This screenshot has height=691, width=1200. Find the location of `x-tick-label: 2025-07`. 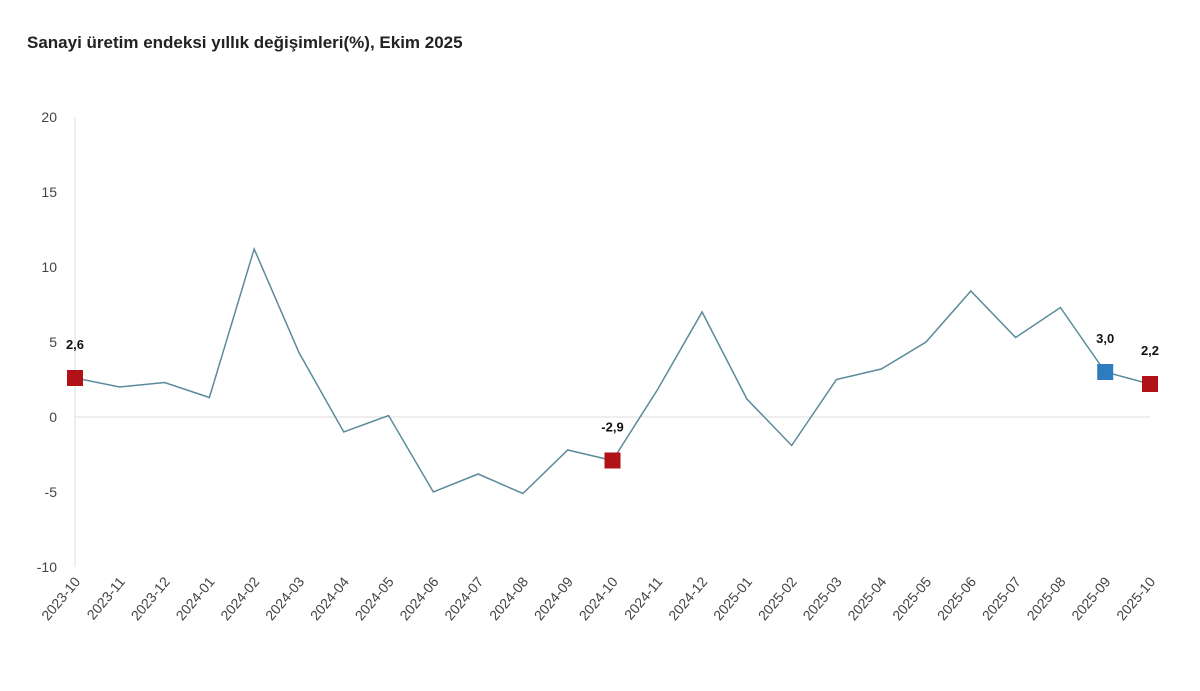

x-tick-label: 2025-07 is located at coordinates (1001, 598).